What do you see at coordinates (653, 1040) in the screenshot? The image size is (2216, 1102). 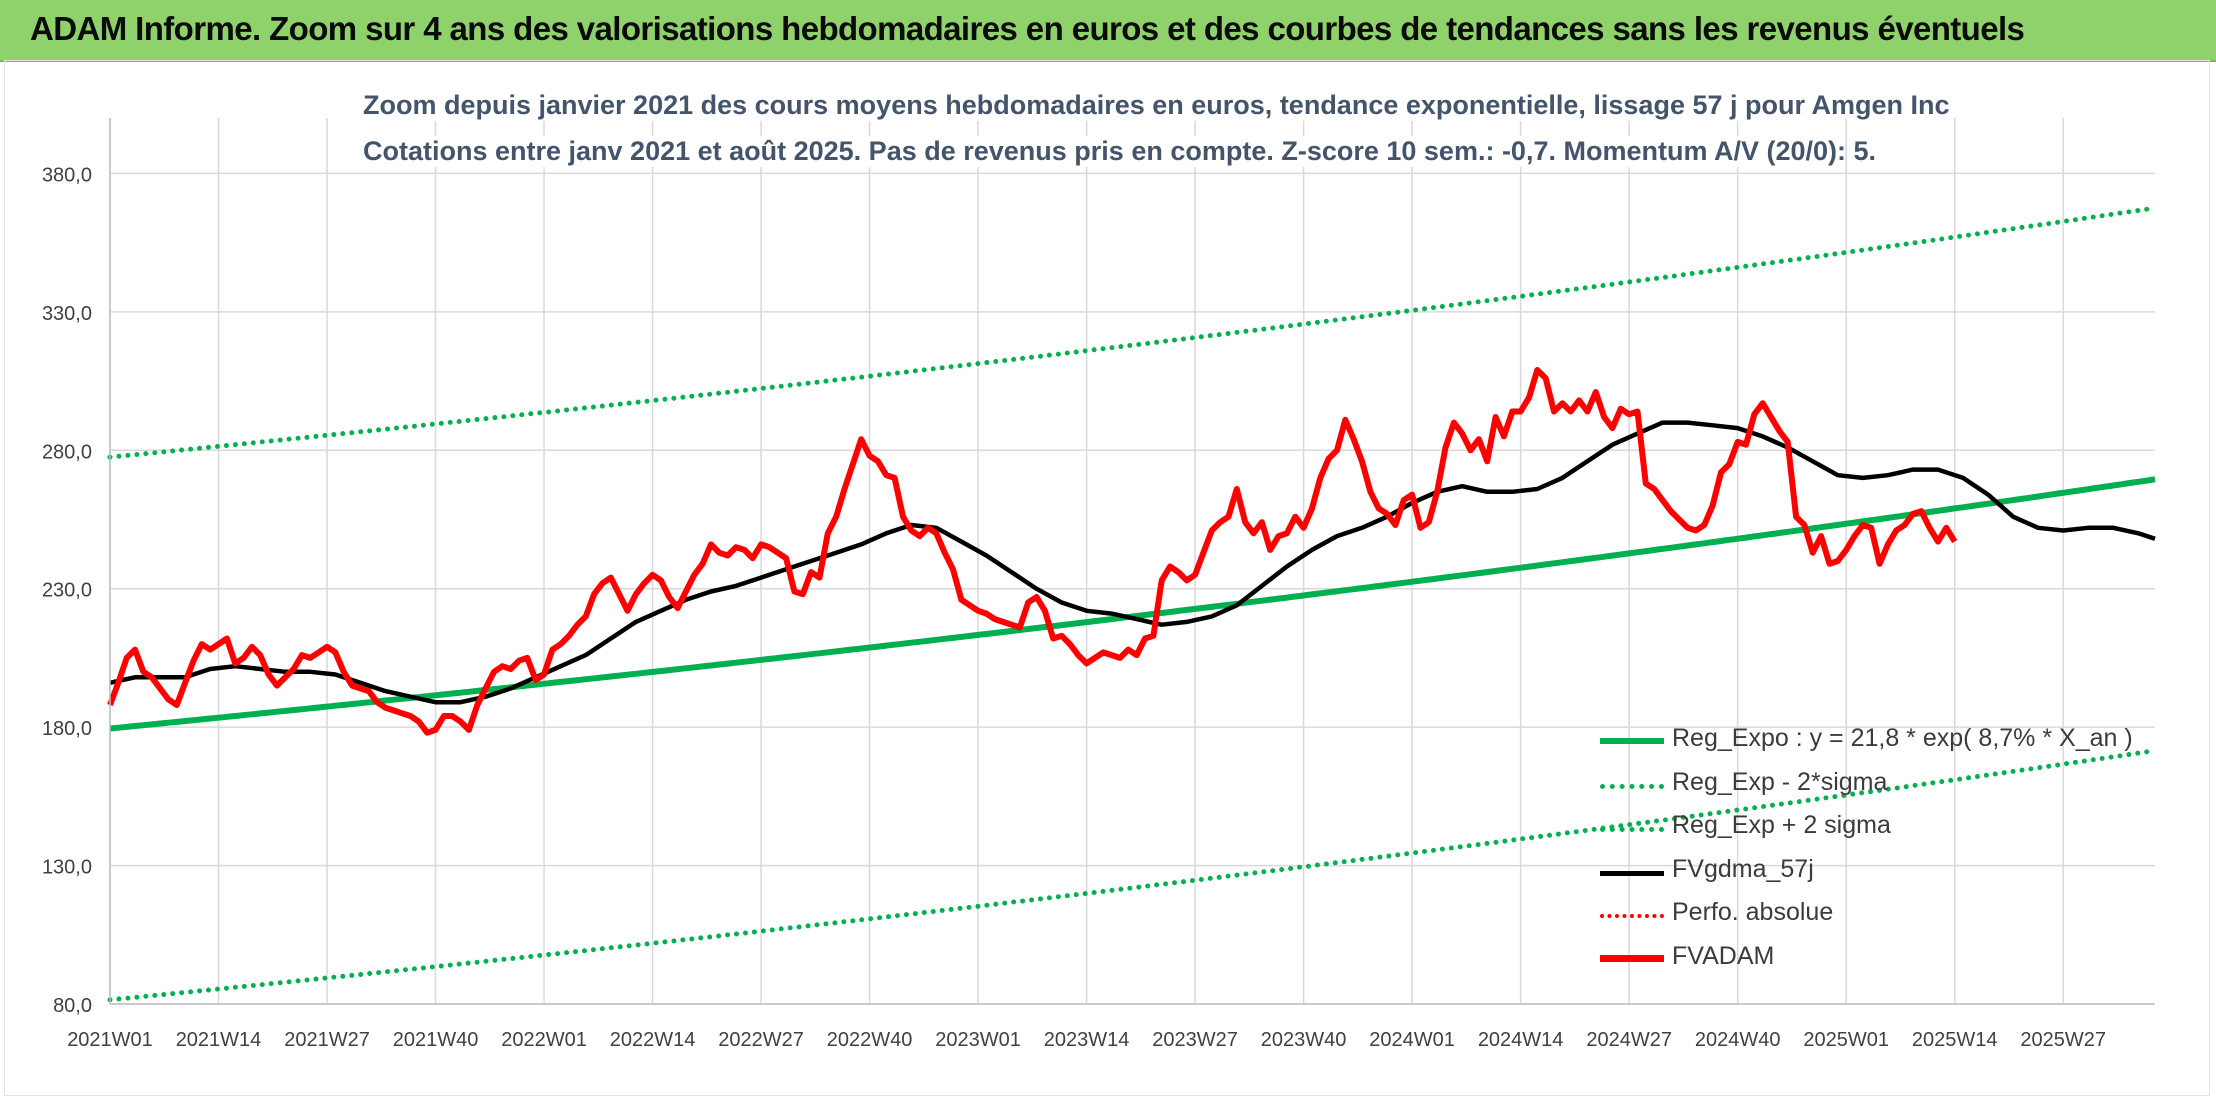 I see `x-tick-label: 2022W14` at bounding box center [653, 1040].